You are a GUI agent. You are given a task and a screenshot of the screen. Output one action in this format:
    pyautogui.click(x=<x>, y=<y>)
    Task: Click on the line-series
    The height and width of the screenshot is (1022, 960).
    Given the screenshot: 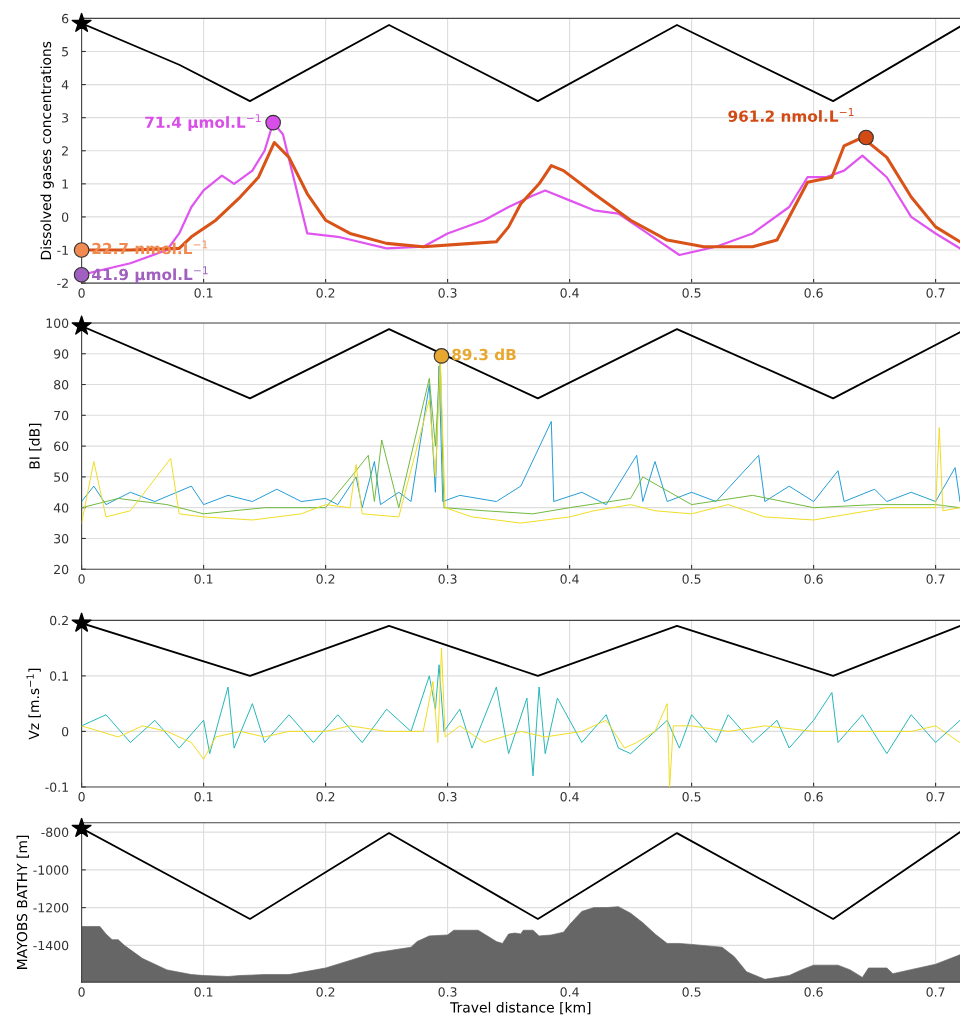 What is the action you would take?
    pyautogui.click(x=520, y=720)
    